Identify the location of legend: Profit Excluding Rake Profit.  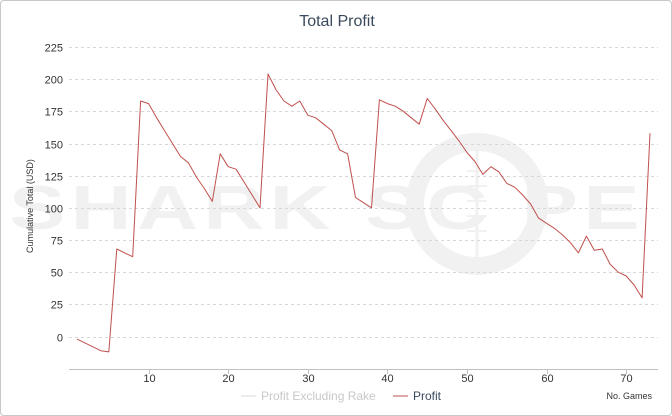
(341, 396).